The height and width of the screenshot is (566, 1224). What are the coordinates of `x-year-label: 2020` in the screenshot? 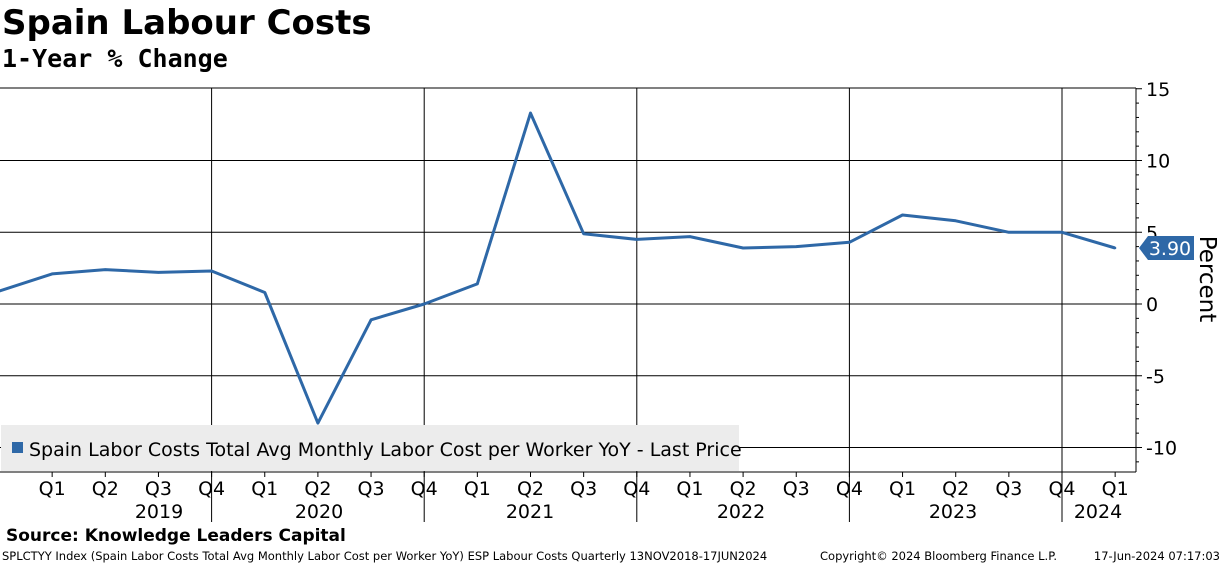 It's located at (319, 512).